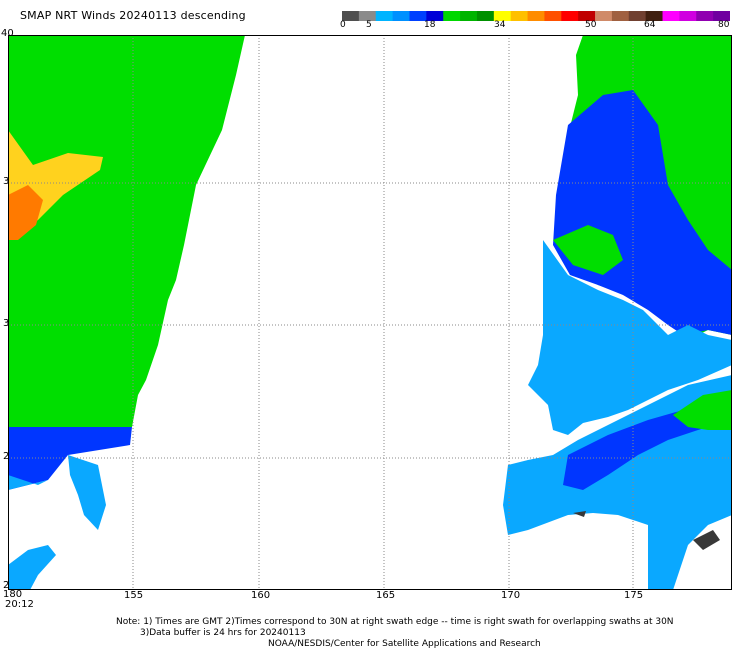 This screenshot has width=740, height=650. I want to click on colorbar-tick-0: 0, so click(343, 25).